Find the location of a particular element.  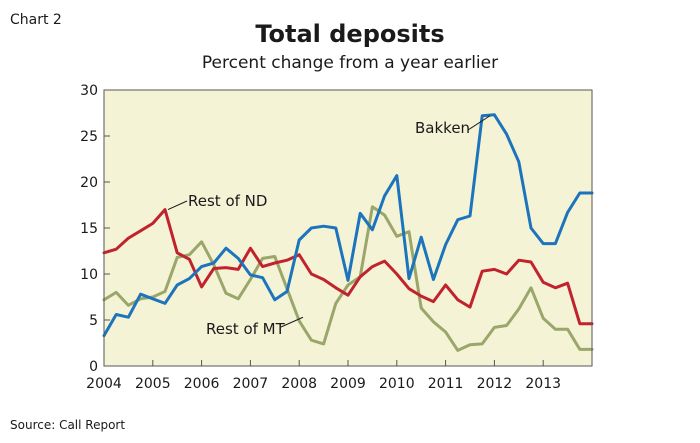

x-tick-label: 2004 is located at coordinates (104, 384).